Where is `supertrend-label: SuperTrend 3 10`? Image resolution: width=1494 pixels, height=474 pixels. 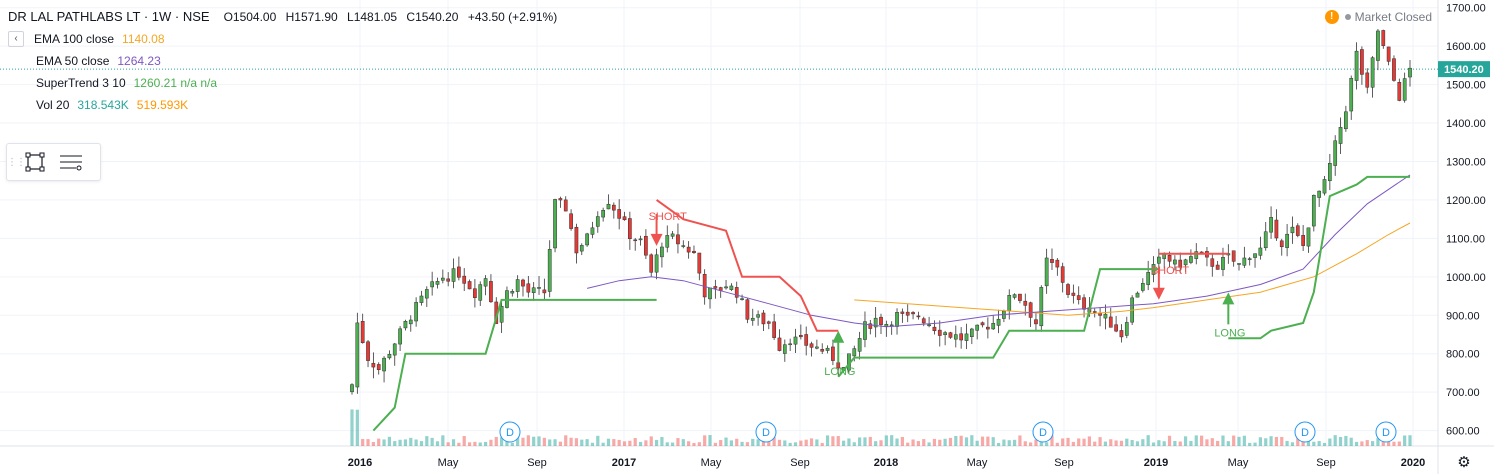 supertrend-label: SuperTrend 3 10 is located at coordinates (81, 83).